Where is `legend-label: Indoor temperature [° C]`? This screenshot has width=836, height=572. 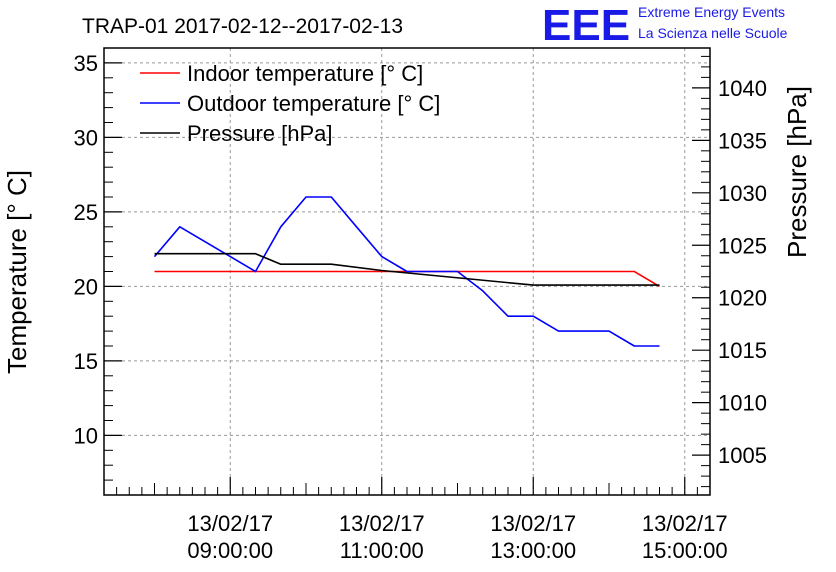 legend-label: Indoor temperature [° C] is located at coordinates (305, 73).